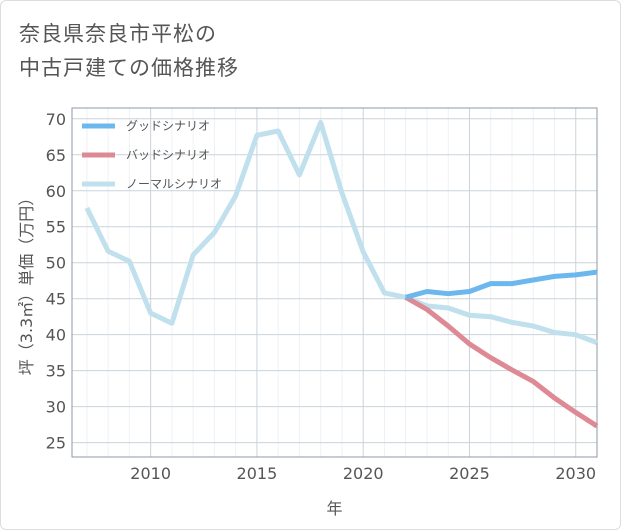  Describe the element at coordinates (150, 473) in the screenshot. I see `x-tick-label: 2010` at that location.